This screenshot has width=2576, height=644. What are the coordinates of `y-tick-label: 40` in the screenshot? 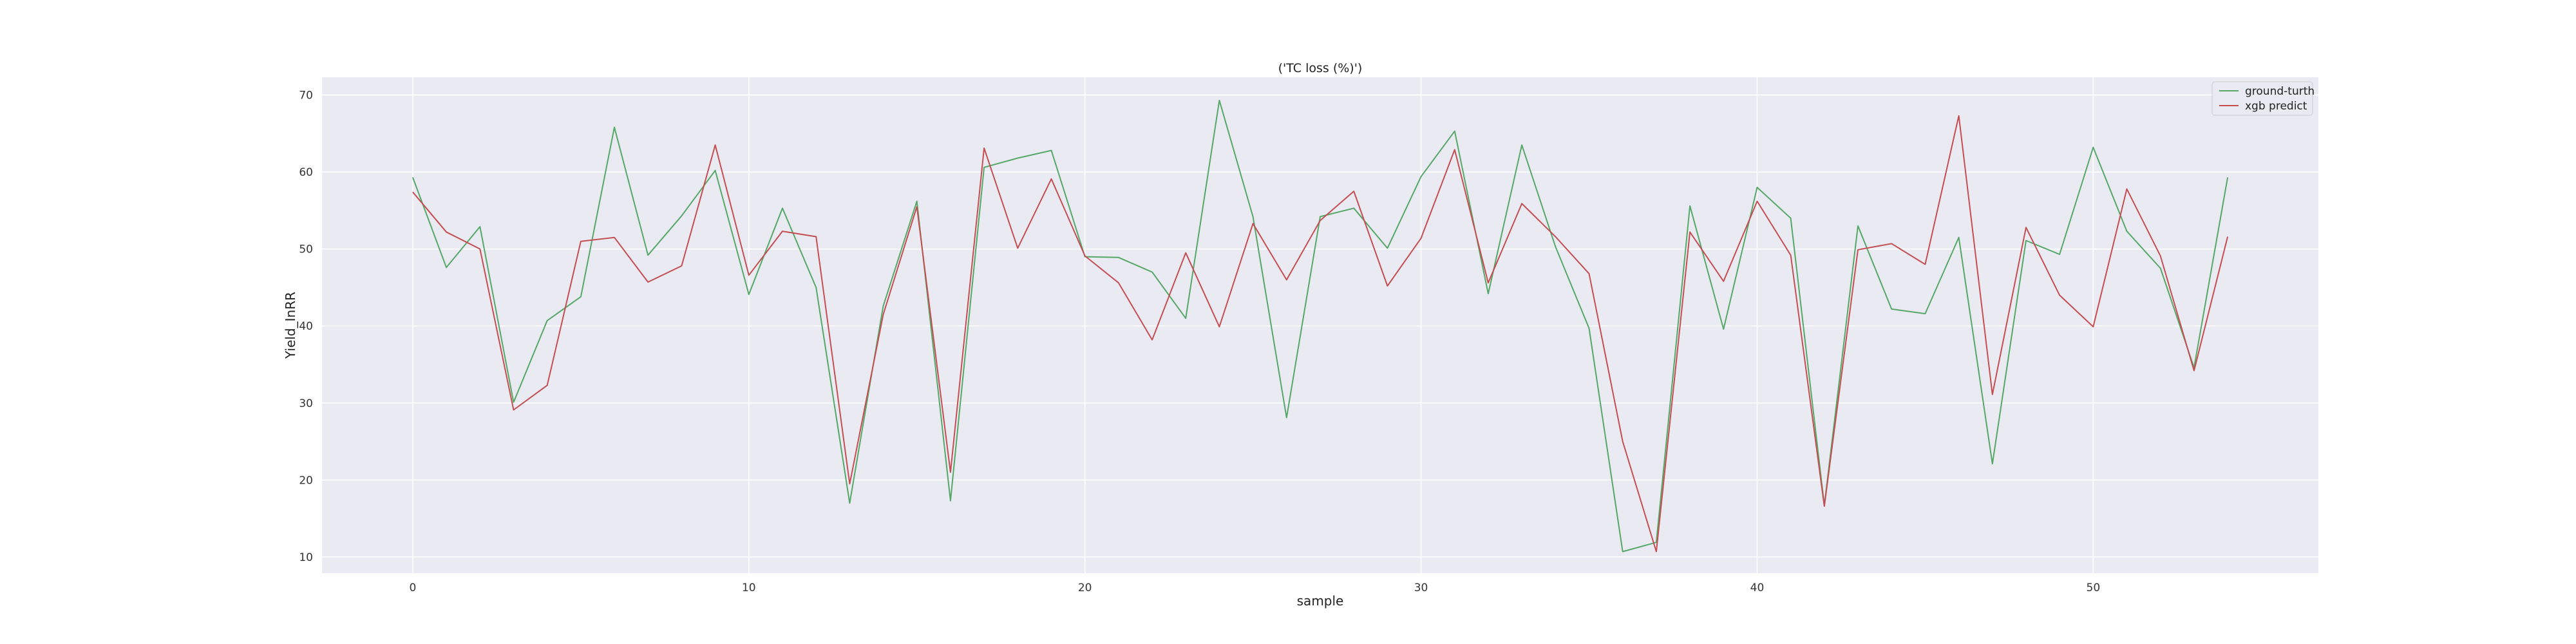 It's located at (306, 326).